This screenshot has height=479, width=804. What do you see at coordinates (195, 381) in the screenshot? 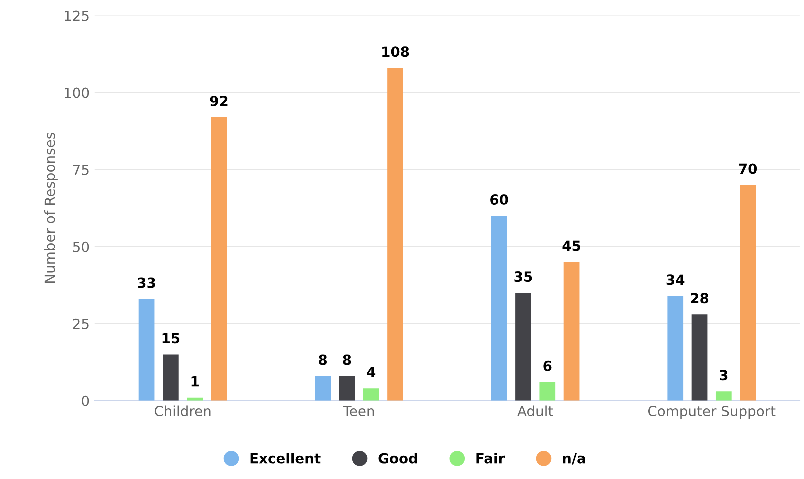
I see `data-label: 1` at bounding box center [195, 381].